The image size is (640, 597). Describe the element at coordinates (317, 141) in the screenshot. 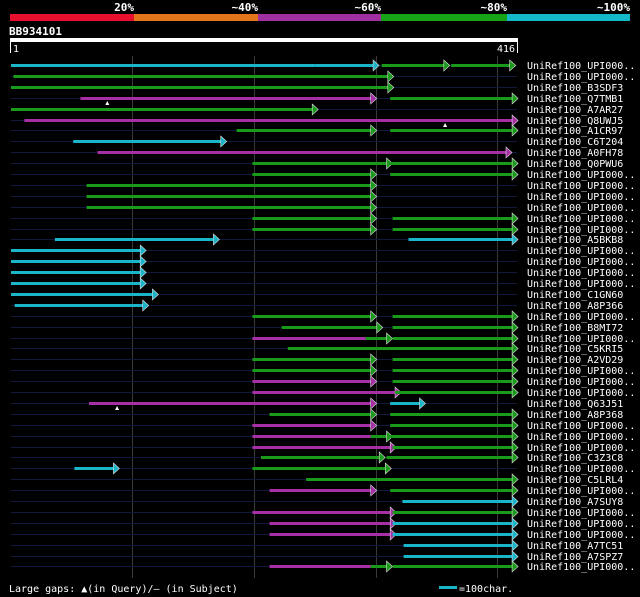

I see `hit-row: UniRef100_C6T204` at that location.